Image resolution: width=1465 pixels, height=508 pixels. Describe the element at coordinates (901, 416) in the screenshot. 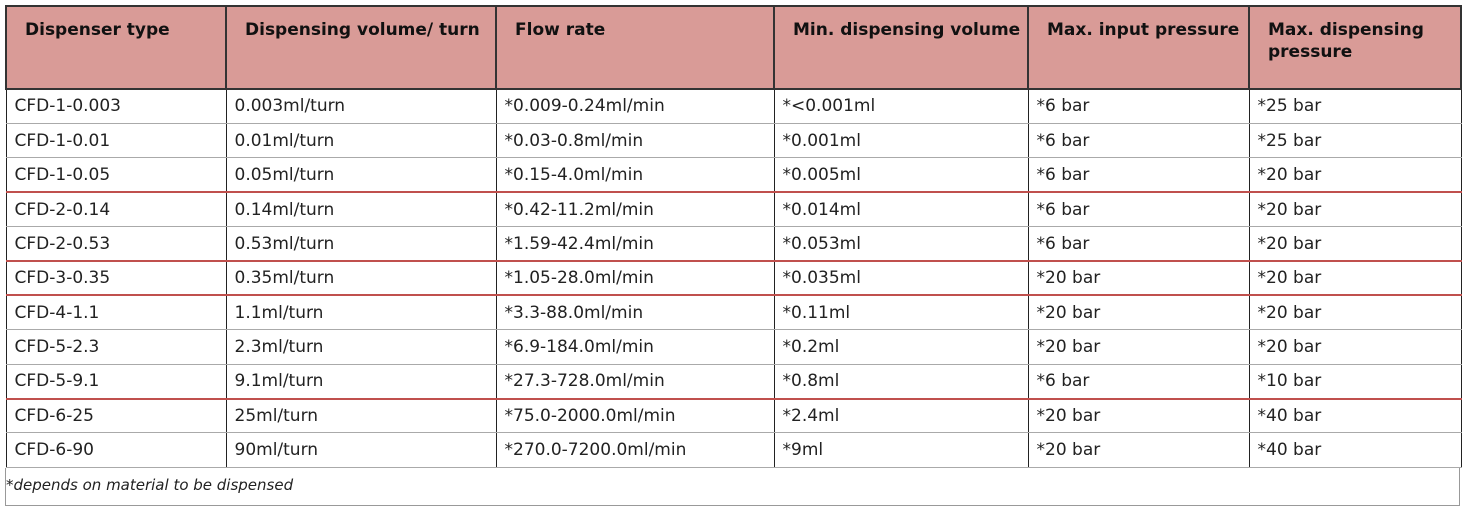

I see `table-cell: *2.4ml` at that location.